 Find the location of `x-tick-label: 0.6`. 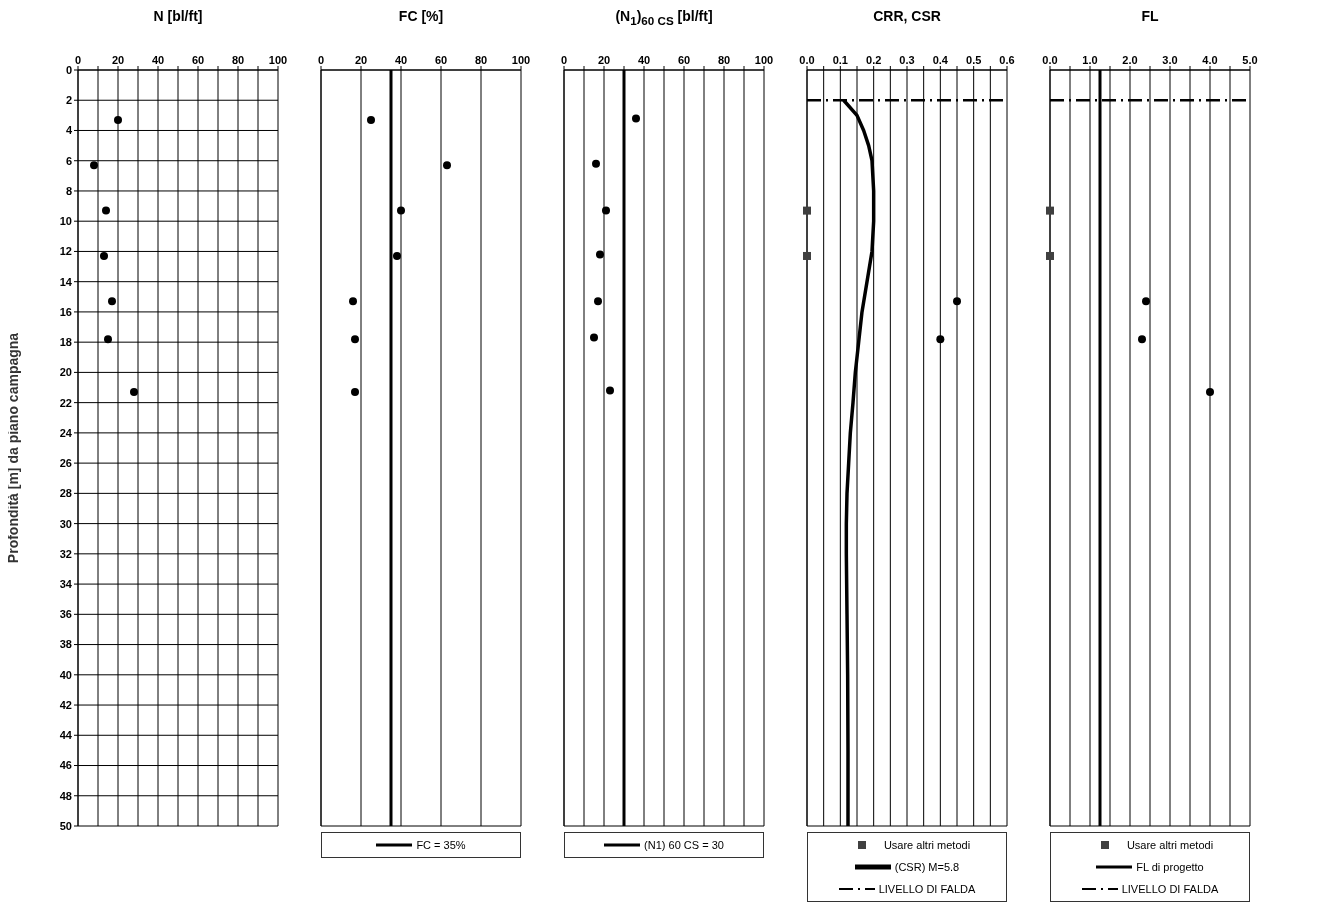

x-tick-label: 0.6 is located at coordinates (1007, 60).